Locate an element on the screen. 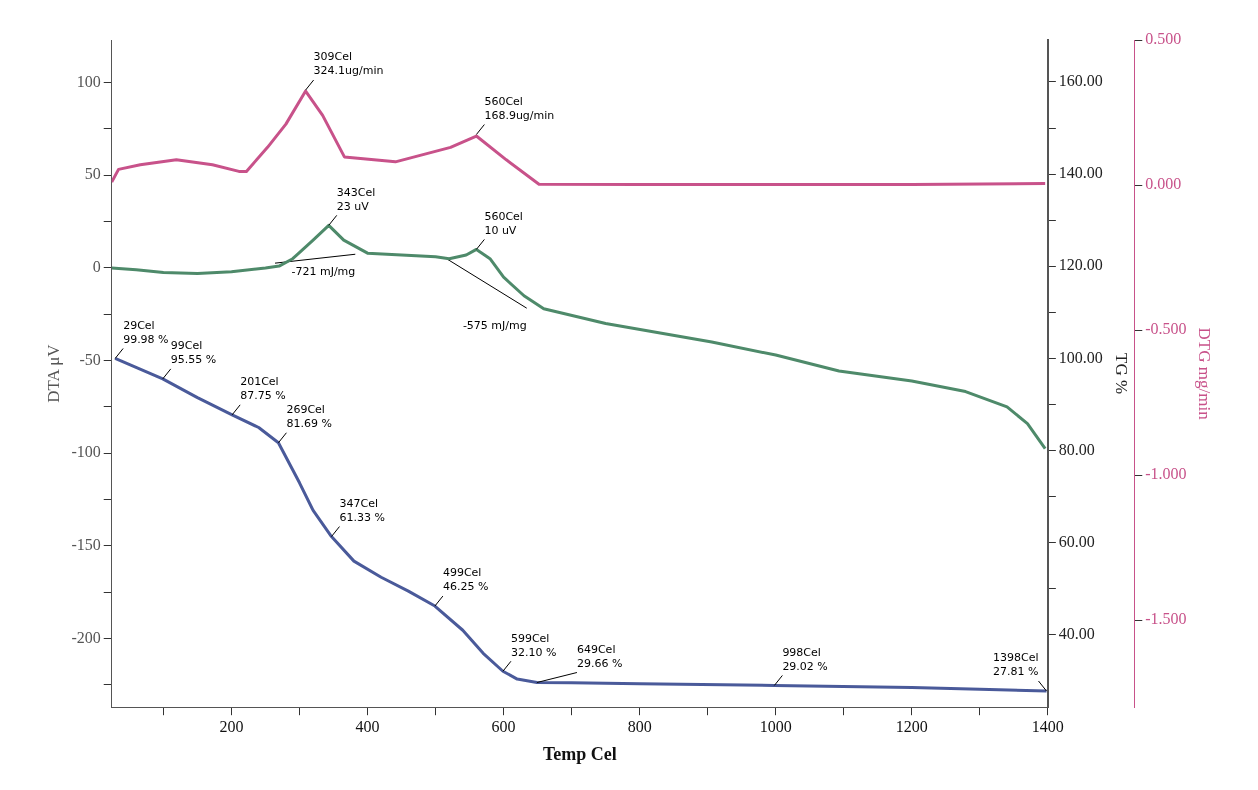  data-label: 649Cel 29.66 % is located at coordinates (599, 656).